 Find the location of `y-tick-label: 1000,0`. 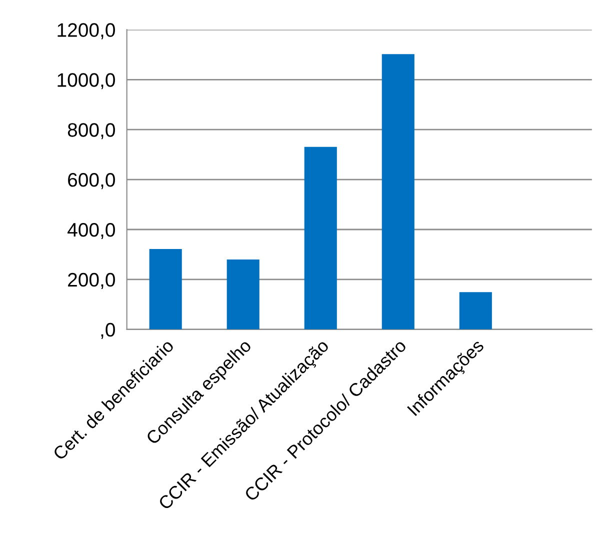

y-tick-label: 1000,0 is located at coordinates (86, 81).